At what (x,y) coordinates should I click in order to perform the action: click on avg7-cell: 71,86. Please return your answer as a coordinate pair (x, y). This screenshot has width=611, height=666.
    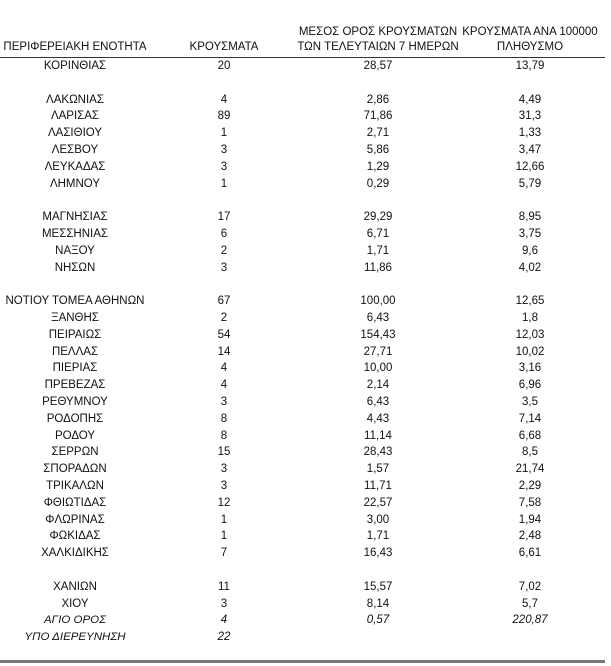
    Looking at the image, I should click on (378, 116).